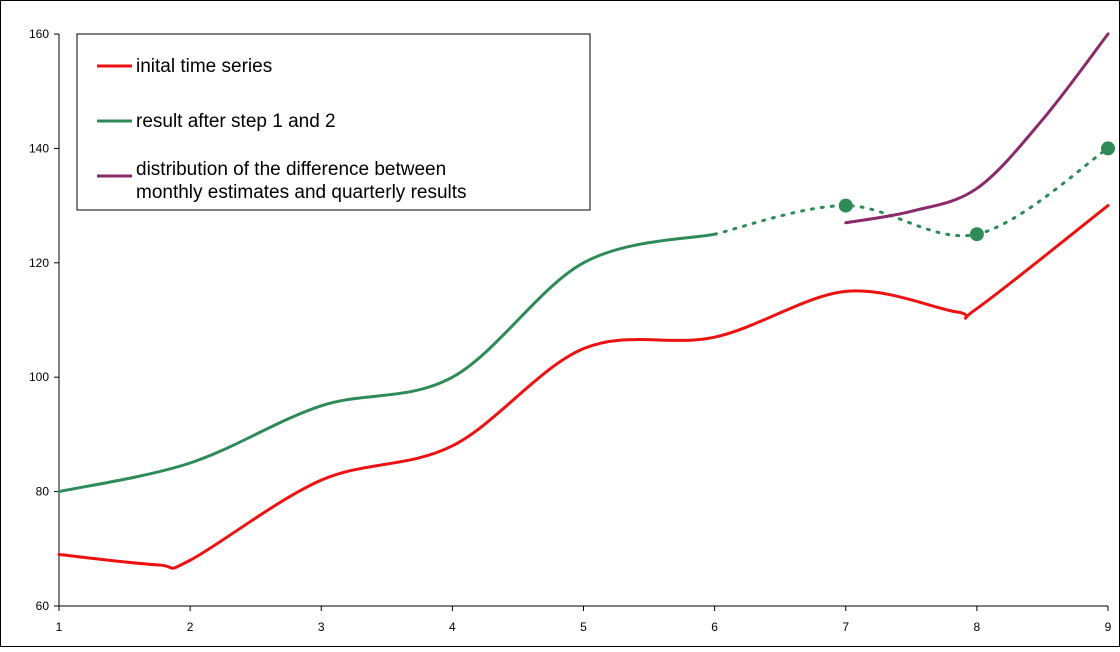 The image size is (1120, 652). I want to click on legend-box, so click(333, 122).